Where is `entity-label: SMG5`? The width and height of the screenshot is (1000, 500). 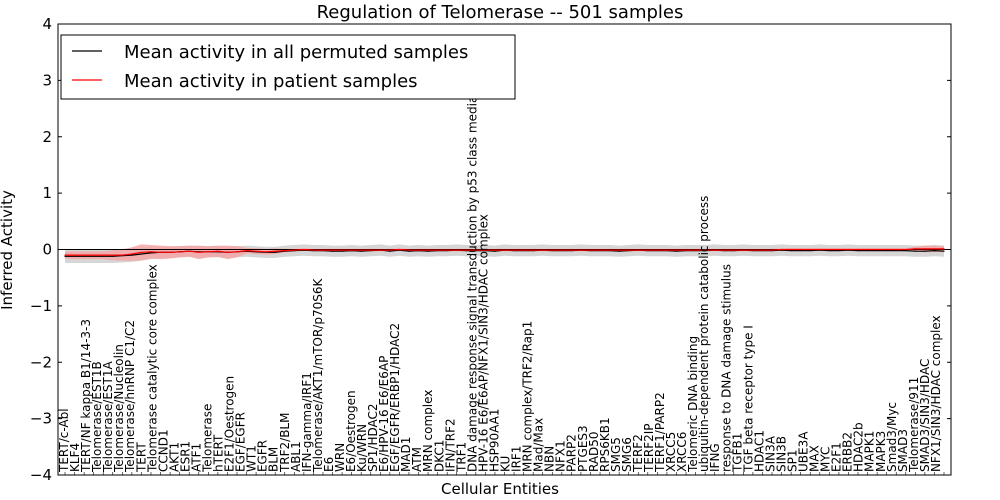 entity-label: SMG5 is located at coordinates (616, 454).